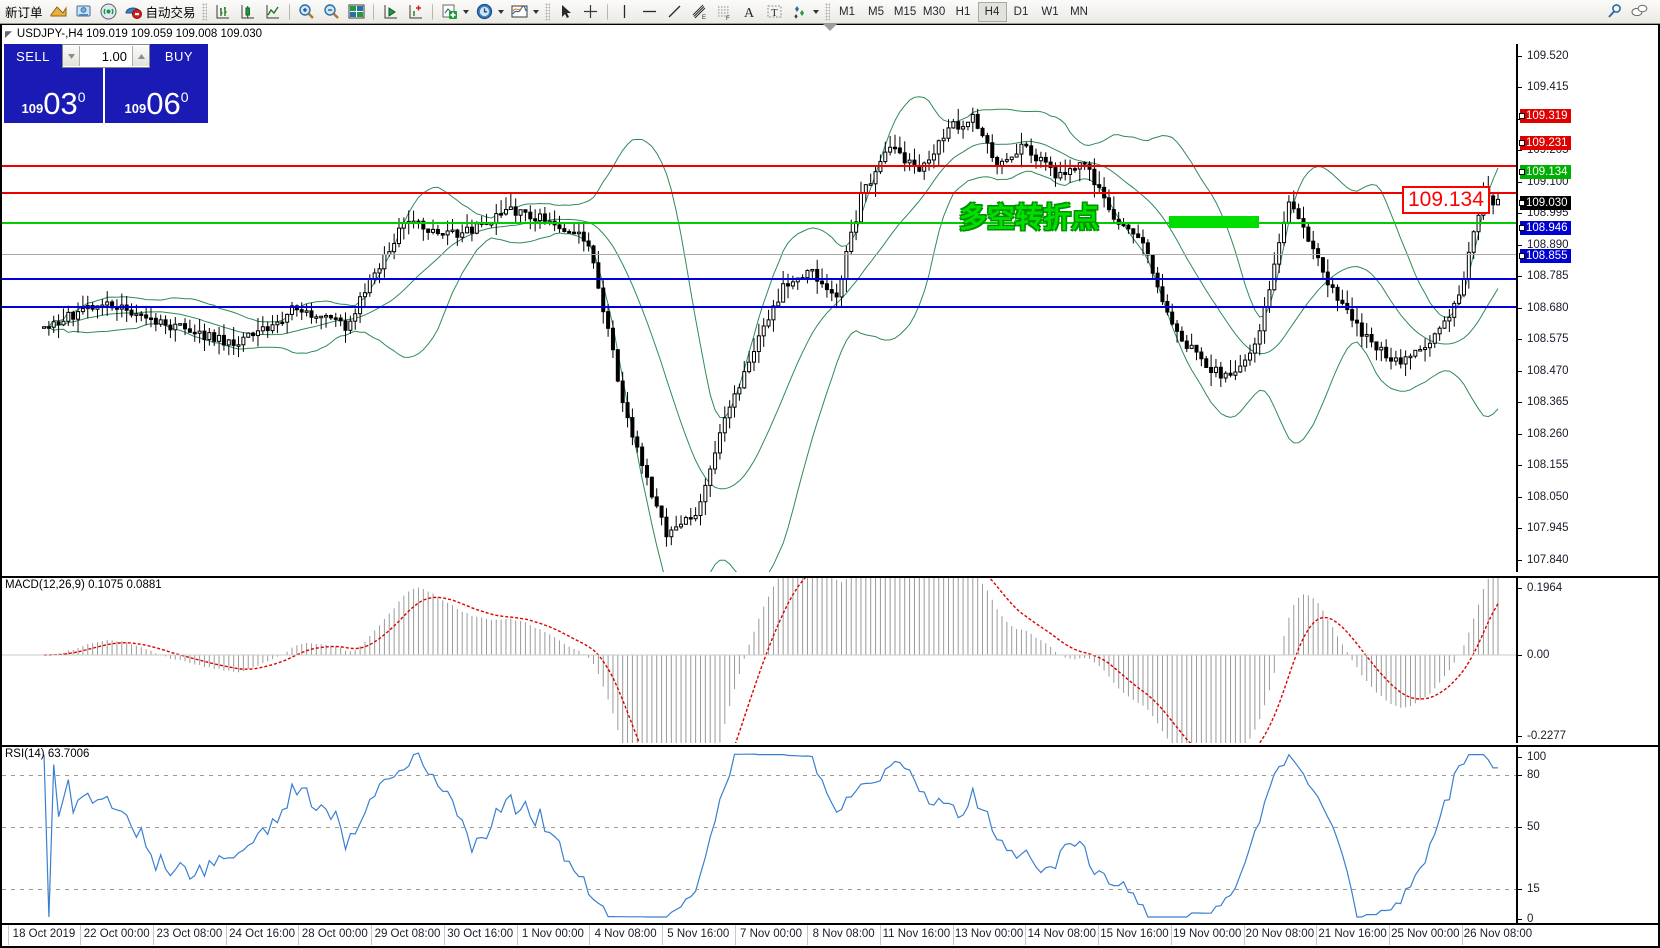  I want to click on price-flag-support-1: 108.946, so click(1545, 228).